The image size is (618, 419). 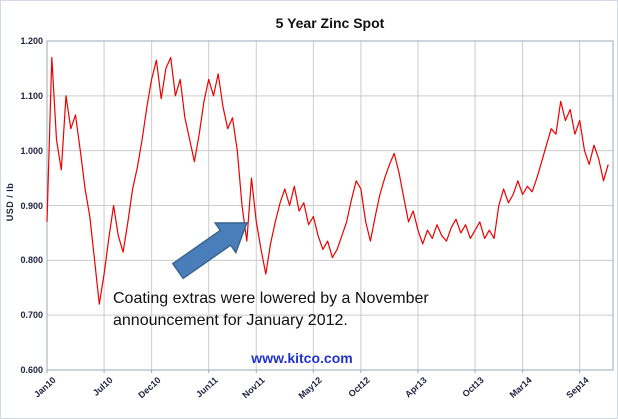 What do you see at coordinates (31, 150) in the screenshot?
I see `y-tick-label: 1.000` at bounding box center [31, 150].